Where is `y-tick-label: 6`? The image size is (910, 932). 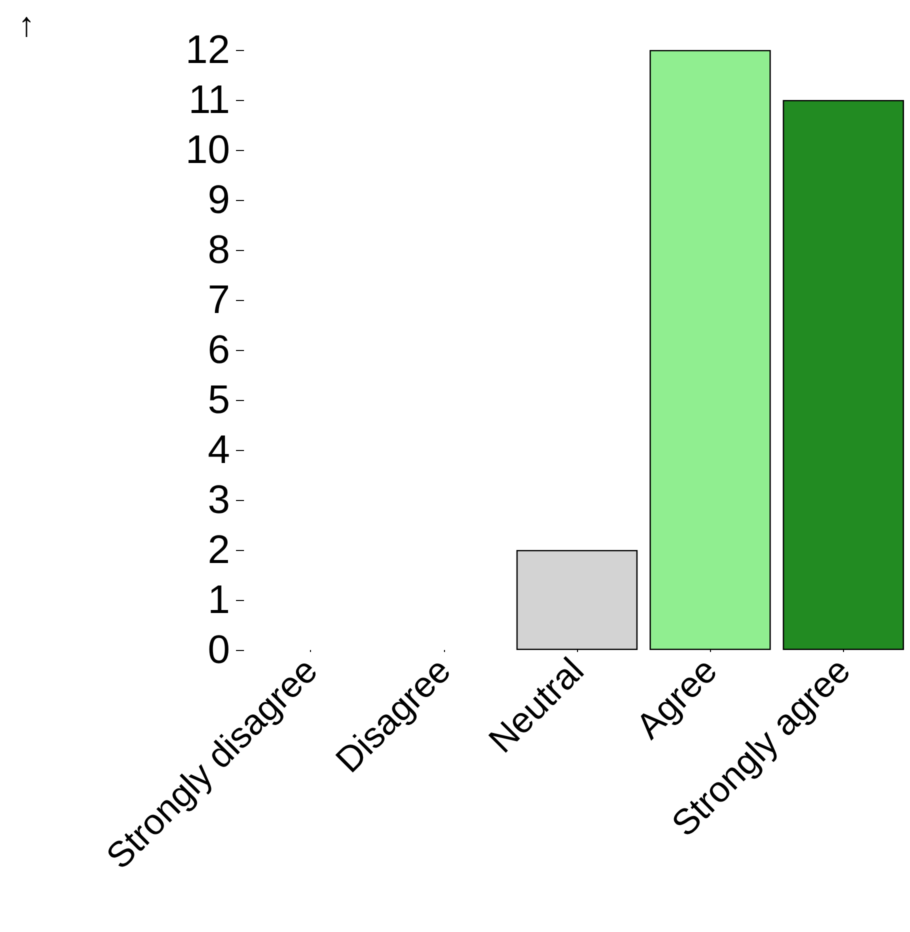
y-tick-label: 6 is located at coordinates (219, 350).